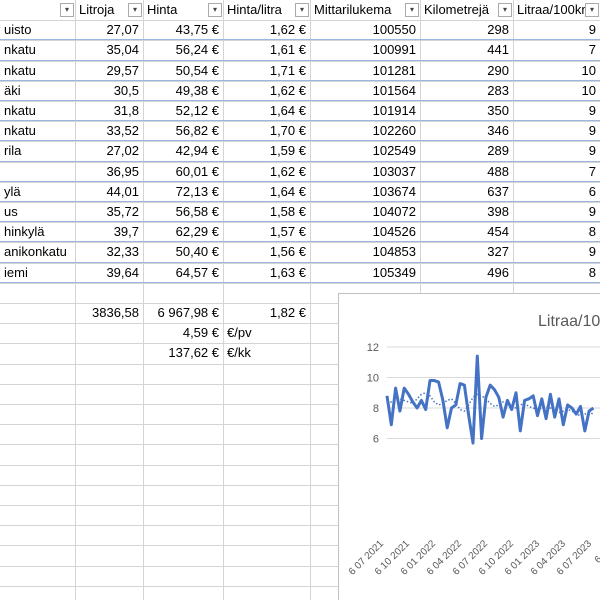 The image size is (600, 600). I want to click on value-cell: 454, so click(498, 232).